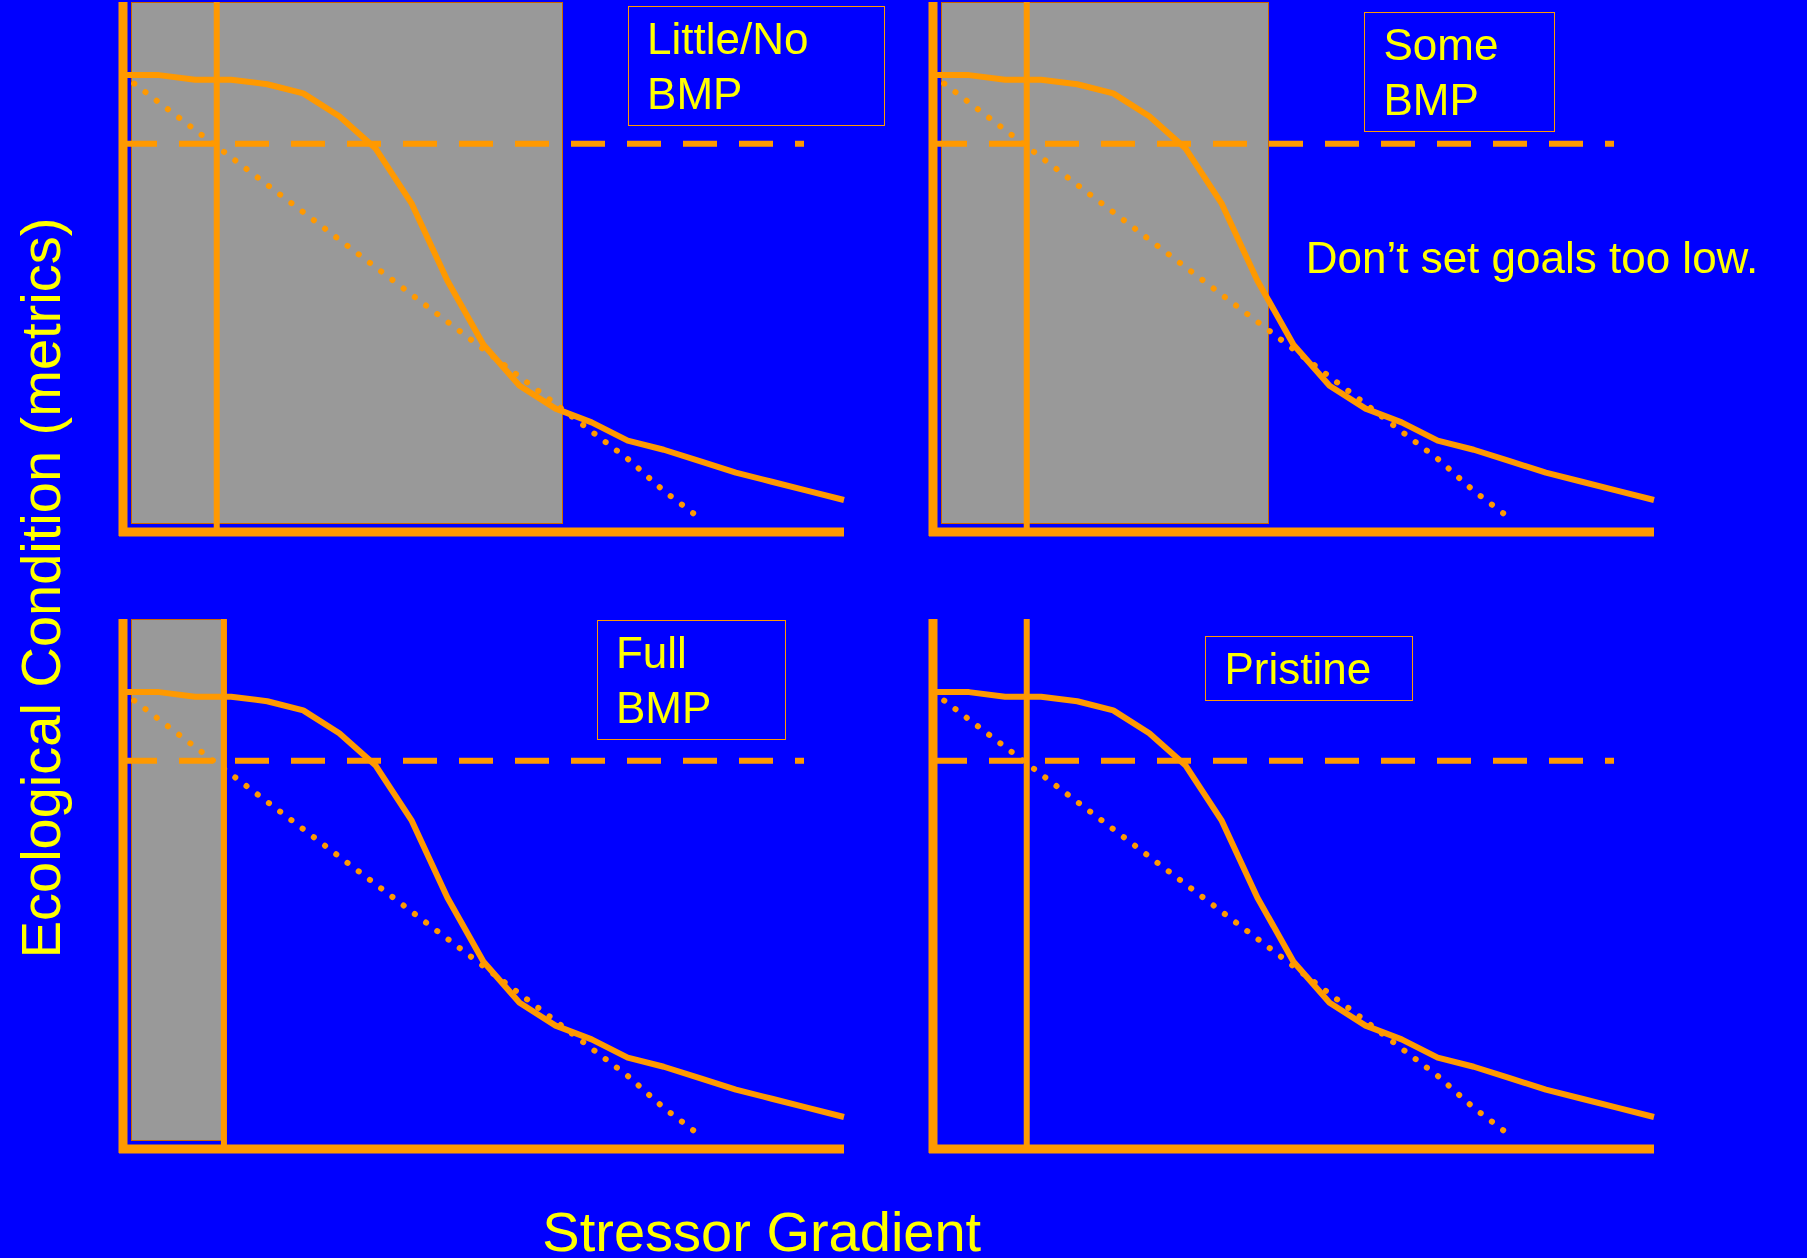 This screenshot has height=1258, width=1807. Describe the element at coordinates (691, 680) in the screenshot. I see `annotation: Full BMP` at that location.